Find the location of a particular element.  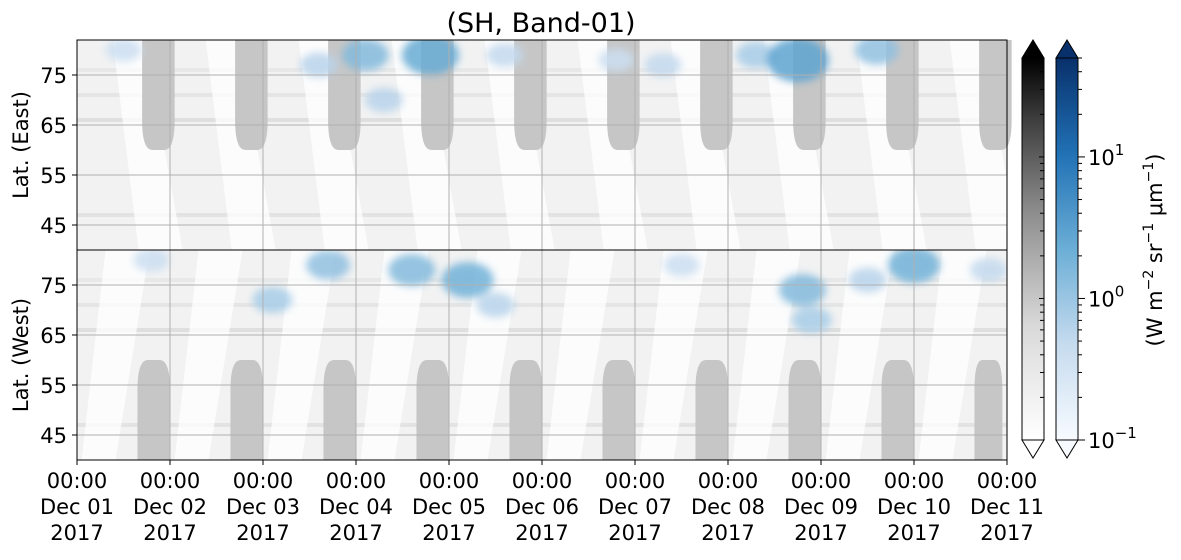

x-tick-year-9: 2017 is located at coordinates (913, 533).